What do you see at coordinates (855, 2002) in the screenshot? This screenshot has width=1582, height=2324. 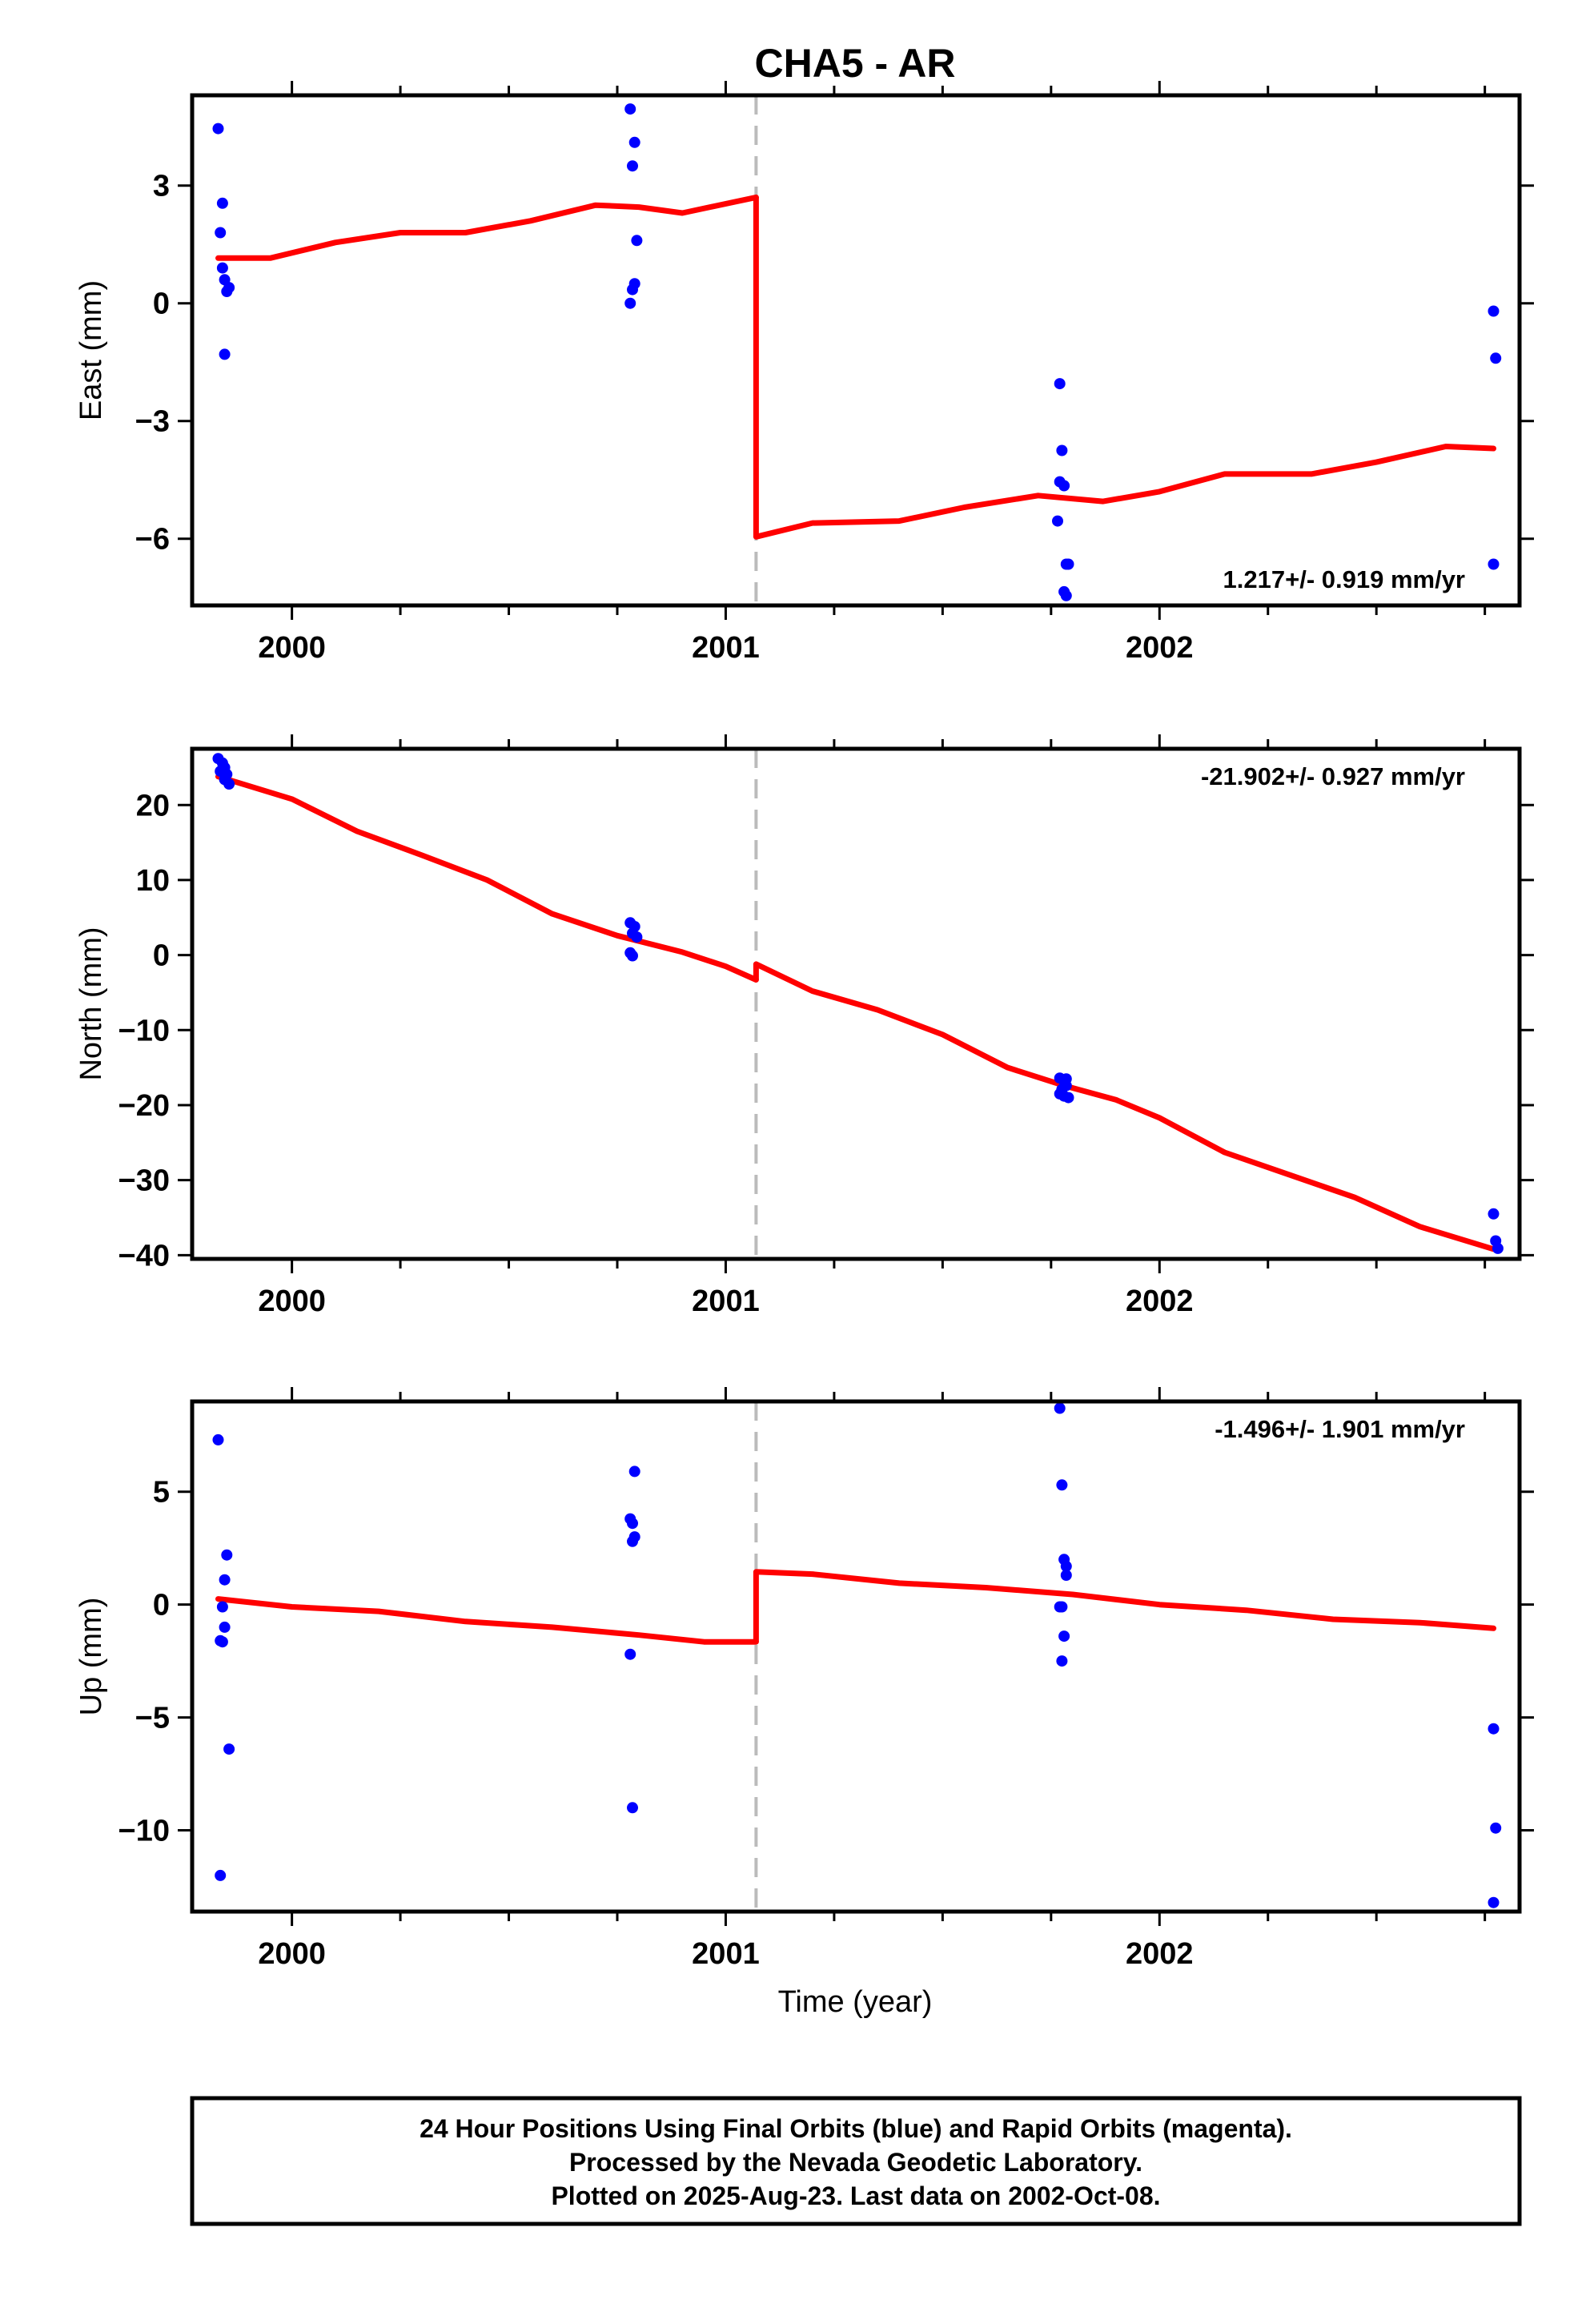 I see `x-axis-label: Time (year)` at bounding box center [855, 2002].